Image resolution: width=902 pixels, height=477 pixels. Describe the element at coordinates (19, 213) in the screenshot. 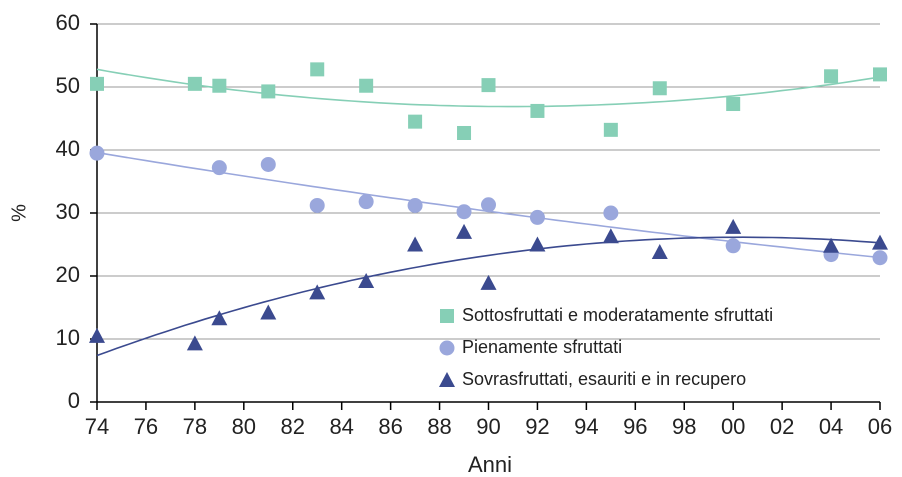

I see `y-axis-label: %` at that location.